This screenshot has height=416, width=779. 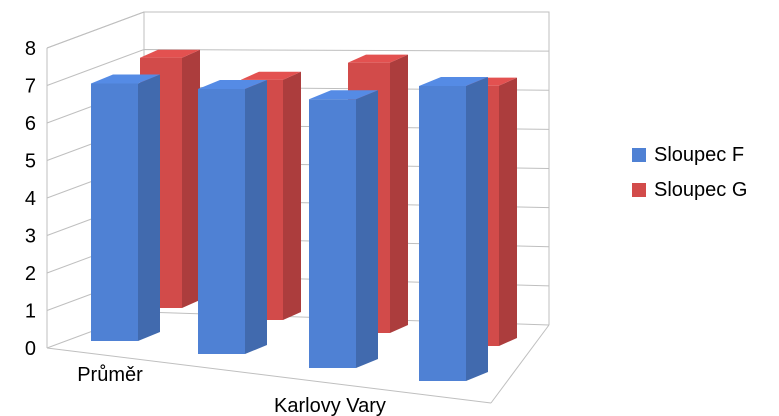 I want to click on y-tick-label: 3, so click(x=30, y=237).